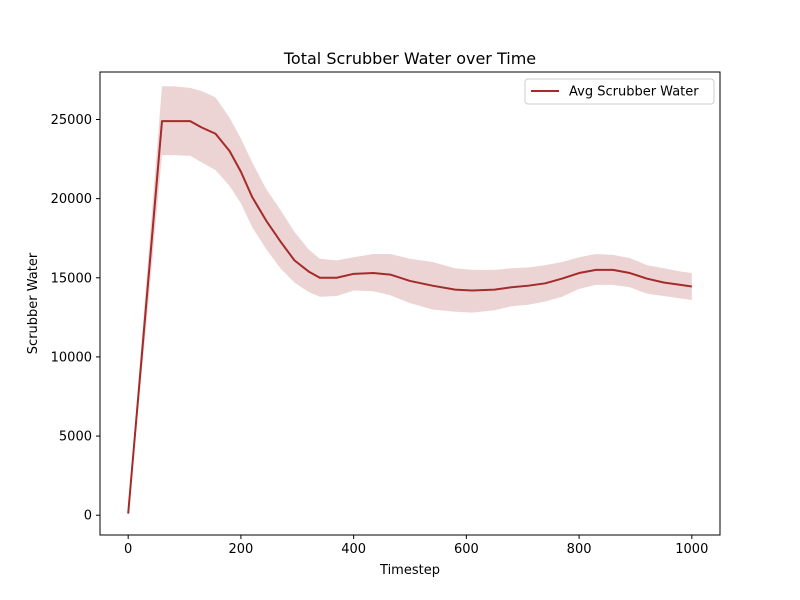 This screenshot has height=600, width=800. What do you see at coordinates (409, 58) in the screenshot?
I see `chart-title: Total Scrubber Water over Time` at bounding box center [409, 58].